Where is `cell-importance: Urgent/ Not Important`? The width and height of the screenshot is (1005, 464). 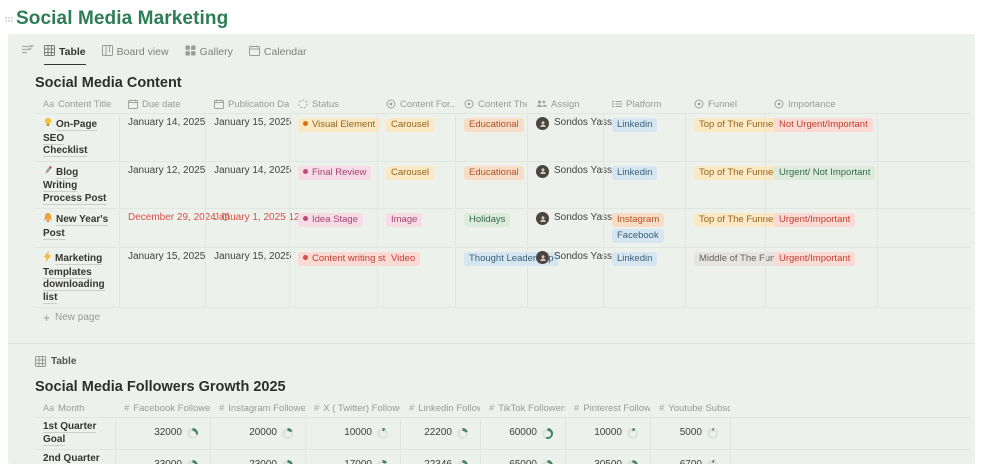 cell-importance: Urgent/ Not Important is located at coordinates (821, 184).